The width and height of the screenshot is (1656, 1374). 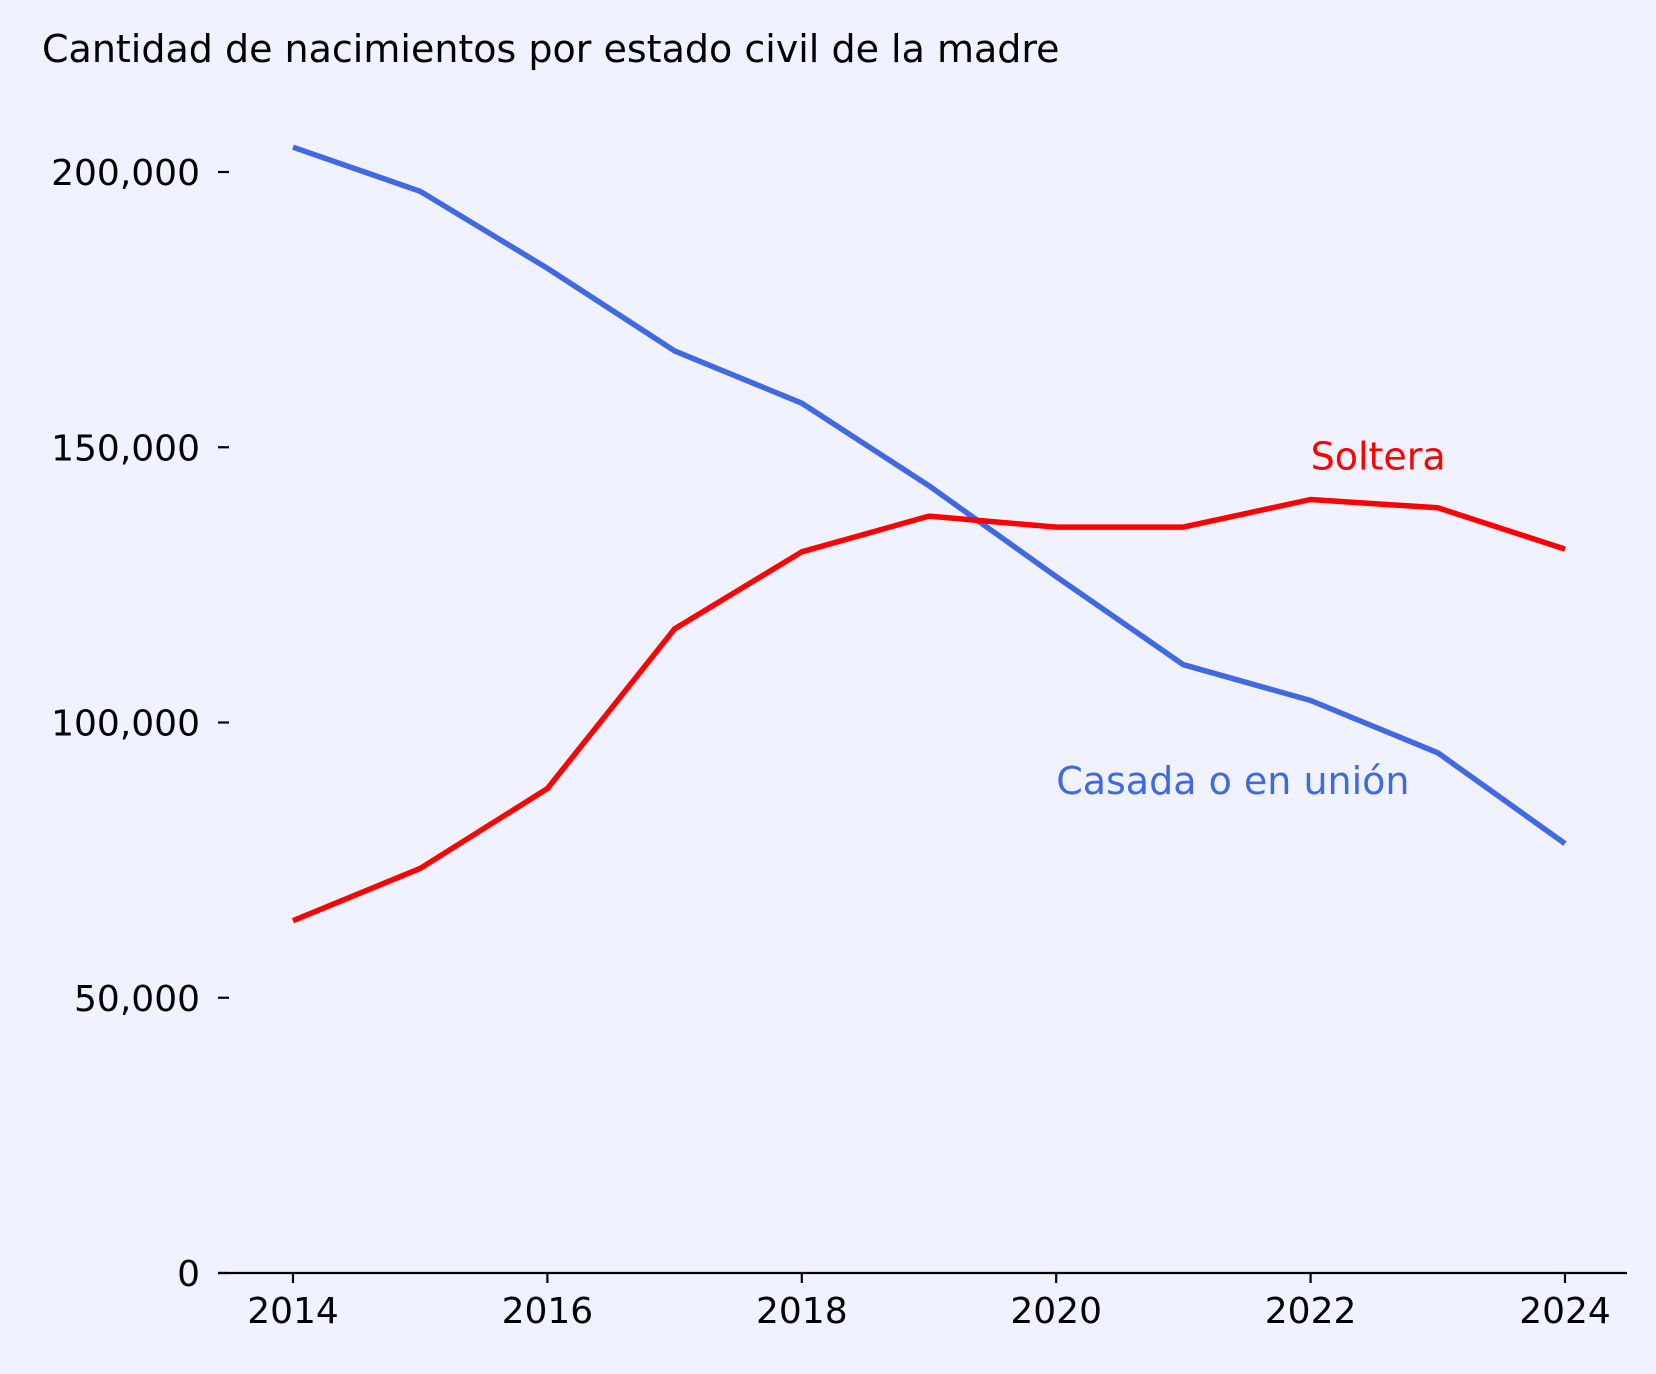 What do you see at coordinates (1311, 1311) in the screenshot?
I see `x-tick-label: 2022` at bounding box center [1311, 1311].